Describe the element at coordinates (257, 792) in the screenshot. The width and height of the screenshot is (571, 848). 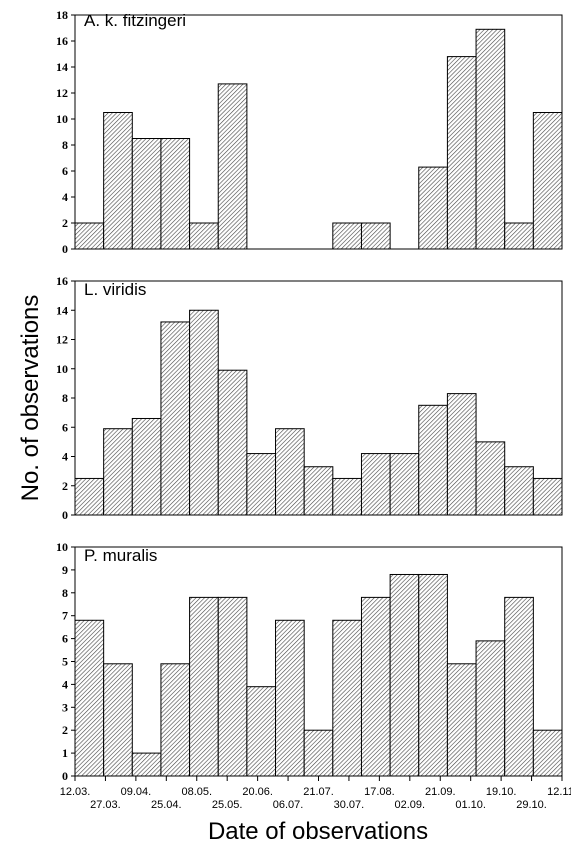
I see `x-date-label-top: 20.06.` at that location.